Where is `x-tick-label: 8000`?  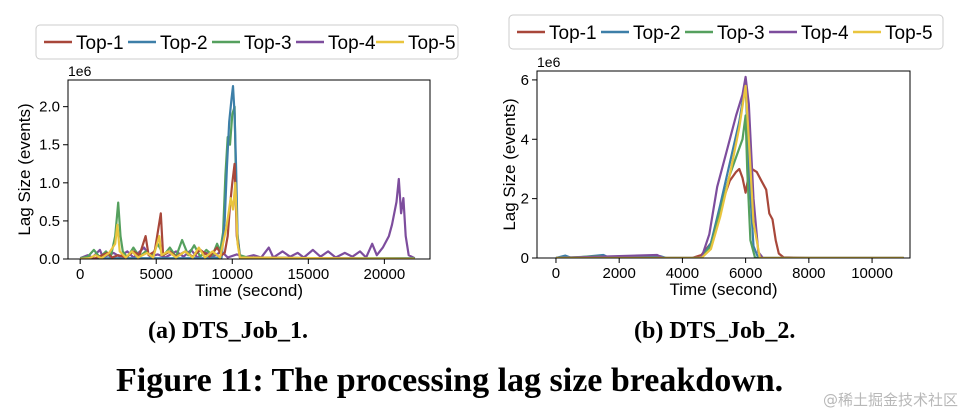
x-tick-label: 8000 is located at coordinates (808, 273).